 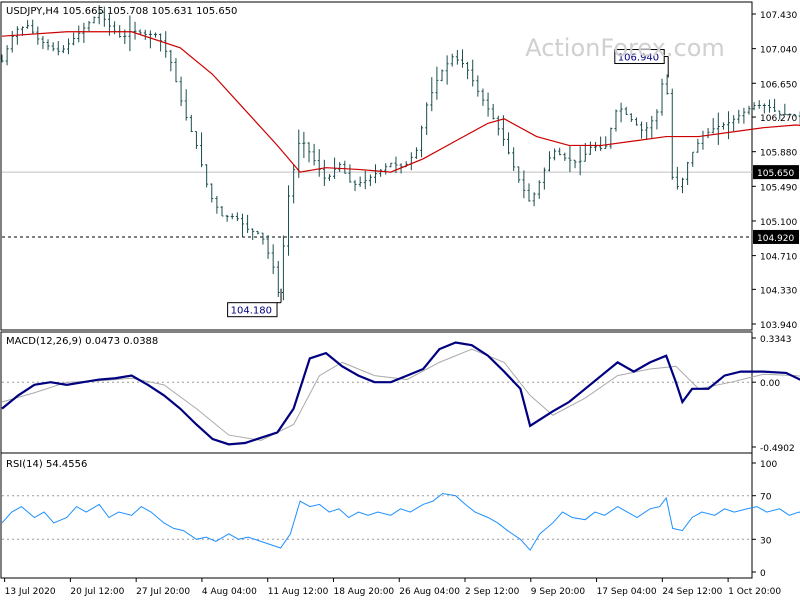 What do you see at coordinates (770, 384) in the screenshot?
I see `macd-tick-label: 0.00` at bounding box center [770, 384].